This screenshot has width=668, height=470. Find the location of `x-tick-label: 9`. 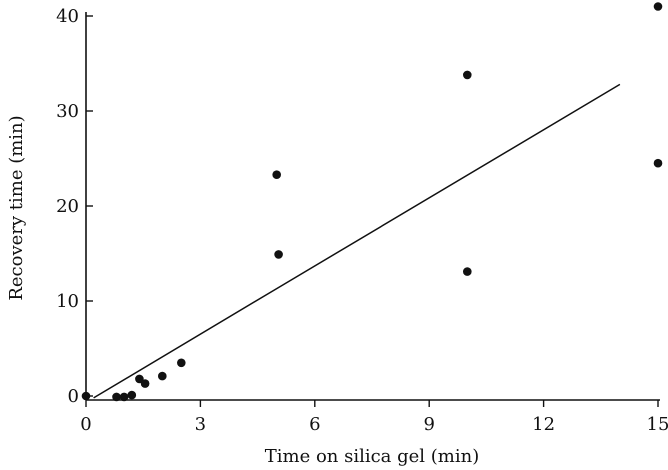

x-tick-label: 9 is located at coordinates (428, 424).